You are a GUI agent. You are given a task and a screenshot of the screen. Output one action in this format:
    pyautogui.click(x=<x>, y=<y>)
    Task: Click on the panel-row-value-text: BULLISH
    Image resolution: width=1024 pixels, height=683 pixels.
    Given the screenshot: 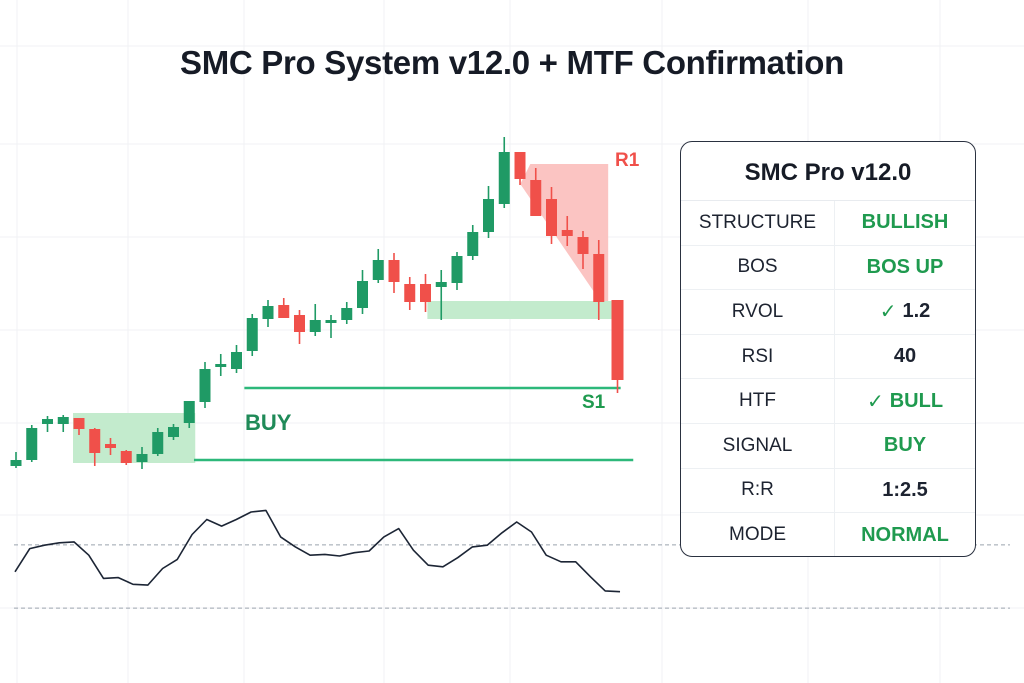 What is the action you would take?
    pyautogui.click(x=905, y=222)
    